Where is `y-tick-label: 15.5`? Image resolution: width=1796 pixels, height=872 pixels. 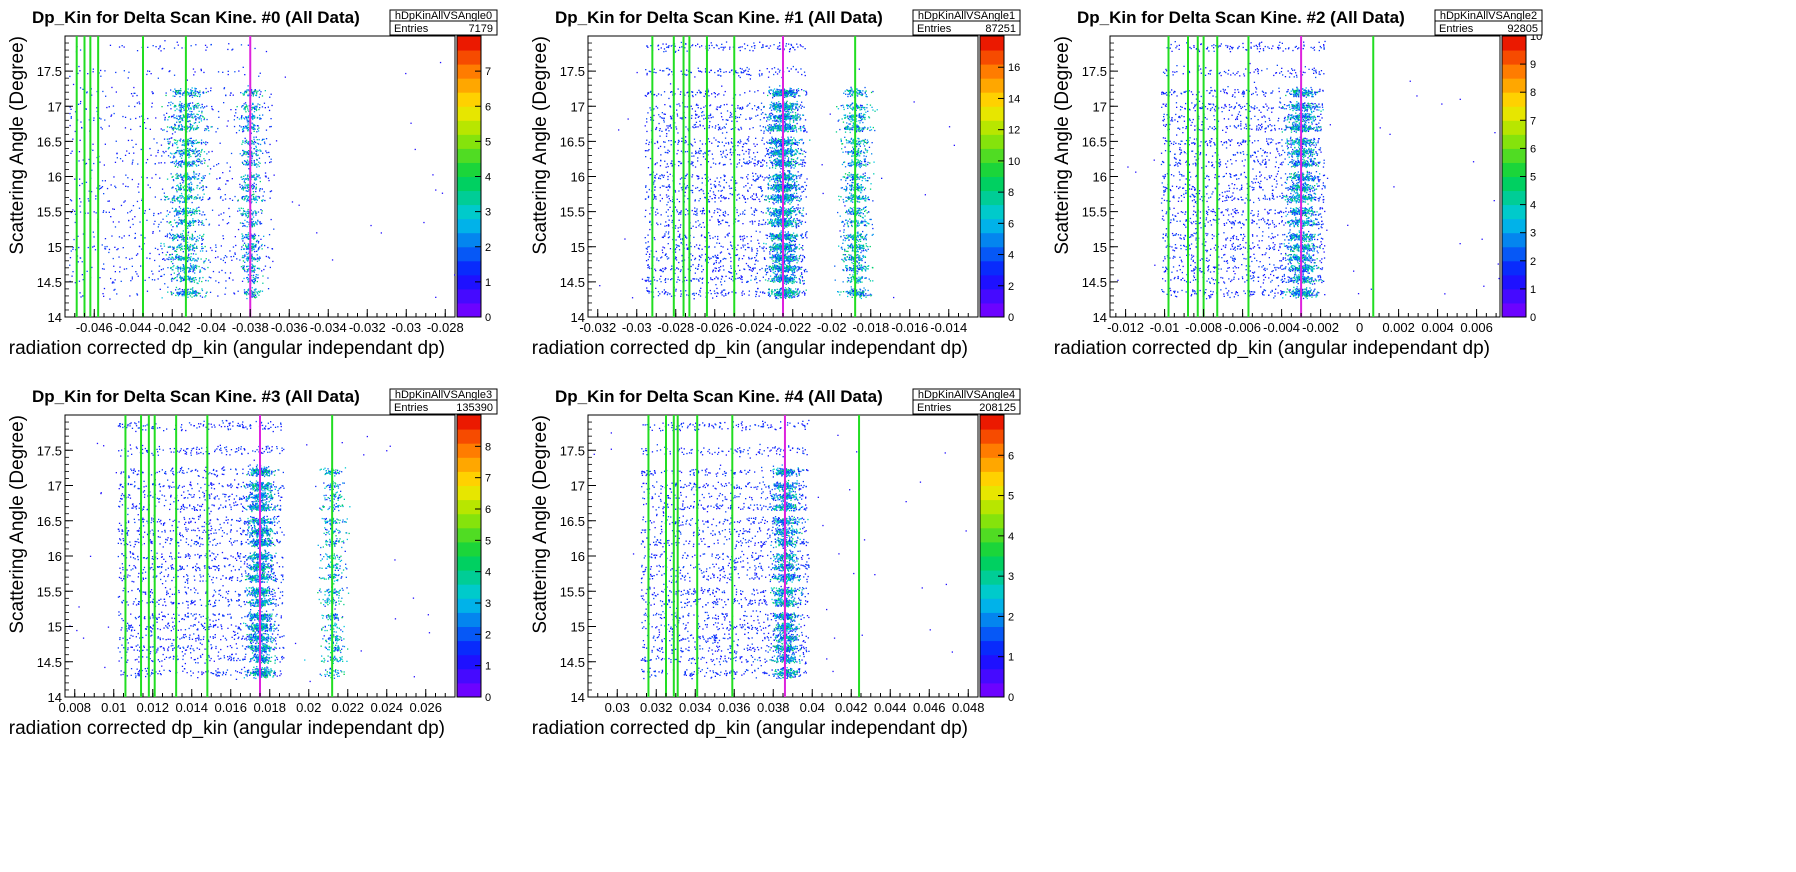 y-tick-label: 15.5 is located at coordinates (49, 212).